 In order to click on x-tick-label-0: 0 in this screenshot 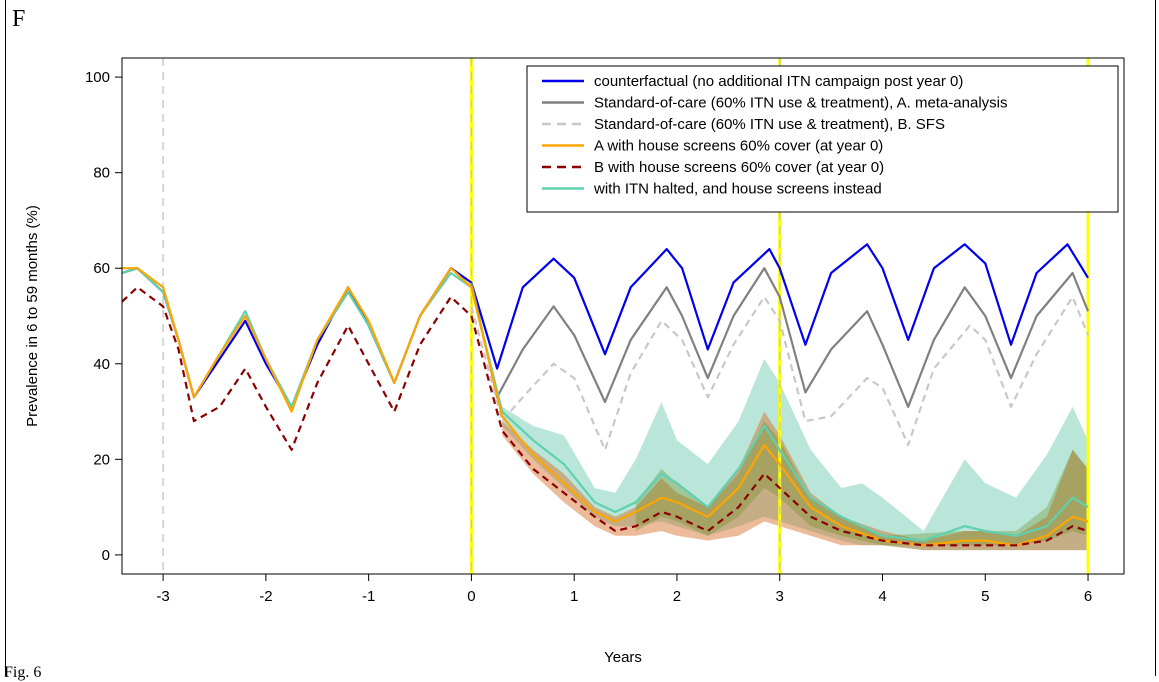, I will do `click(471, 596)`.